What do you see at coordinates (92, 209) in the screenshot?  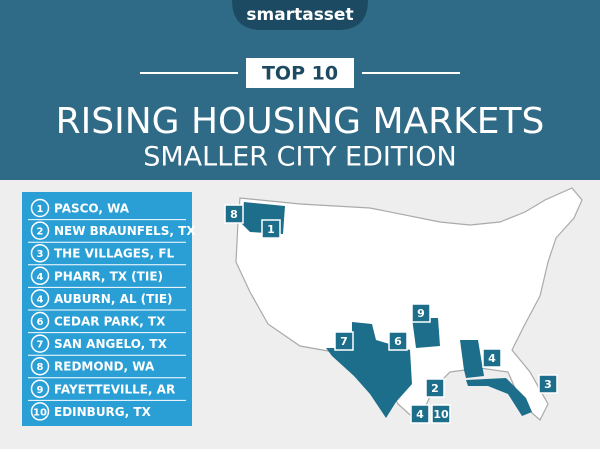 I see `city: PASCO, WA` at bounding box center [92, 209].